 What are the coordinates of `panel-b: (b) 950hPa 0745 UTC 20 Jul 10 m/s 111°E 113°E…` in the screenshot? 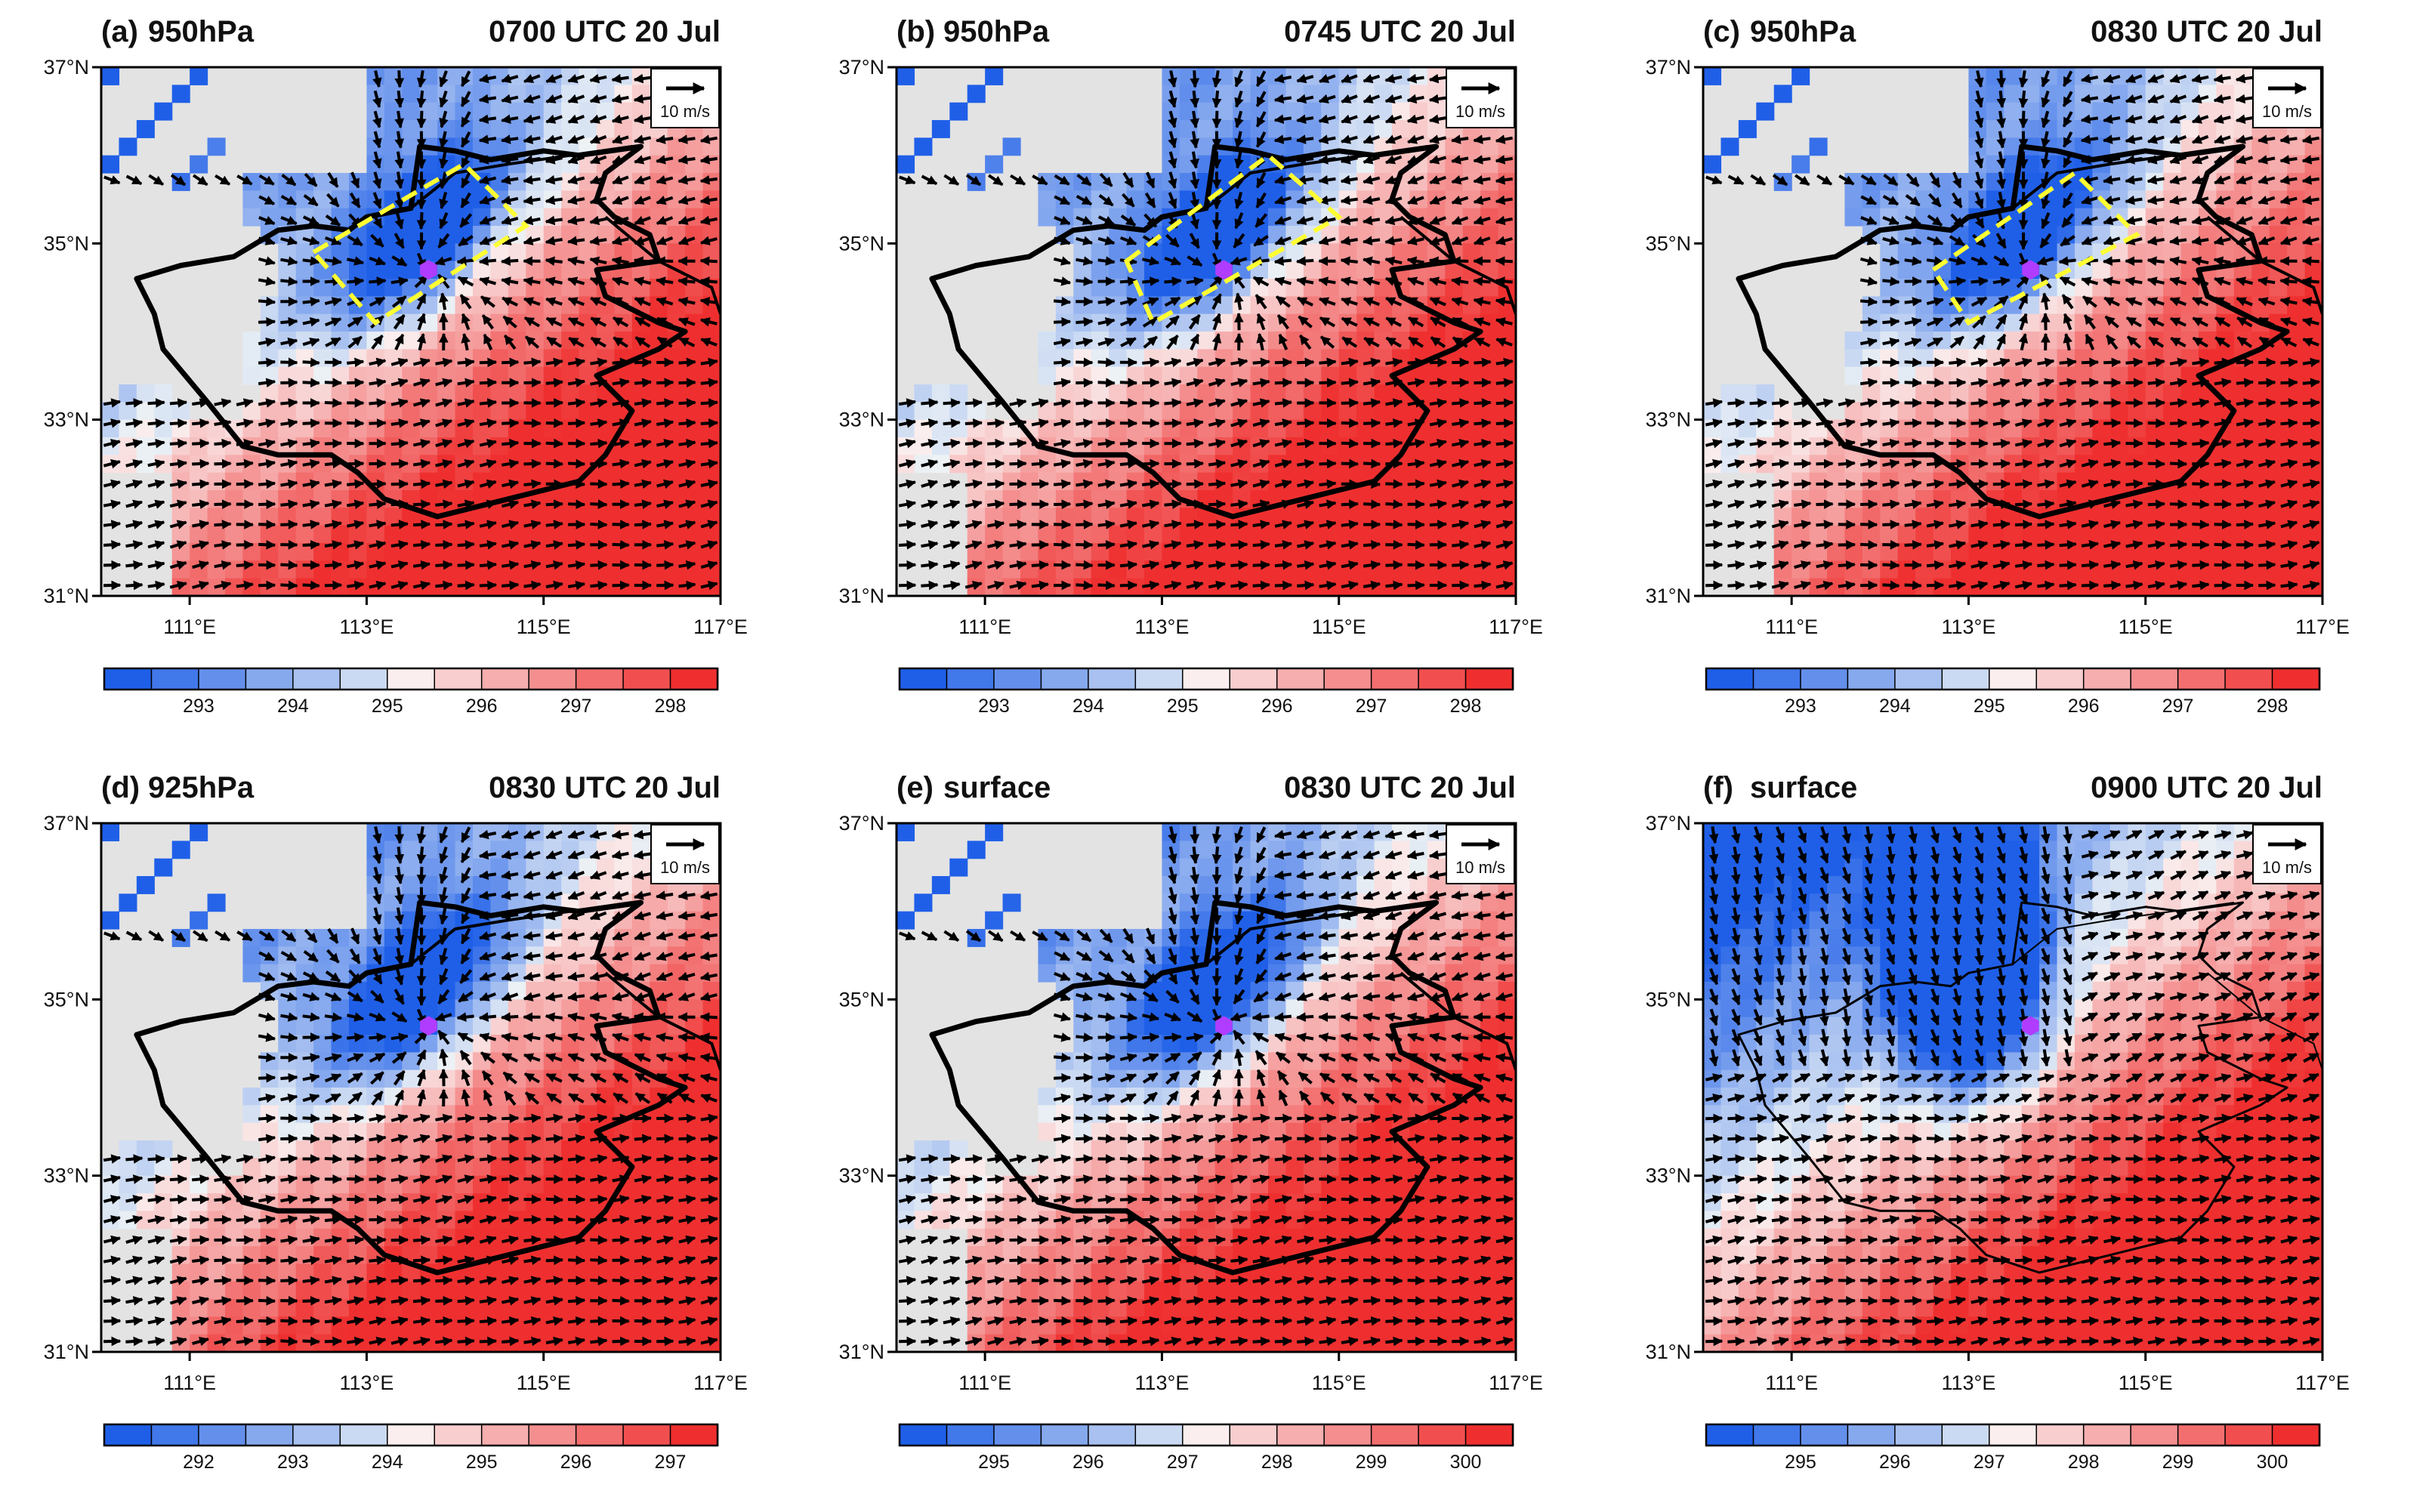 It's located at (1191, 366).